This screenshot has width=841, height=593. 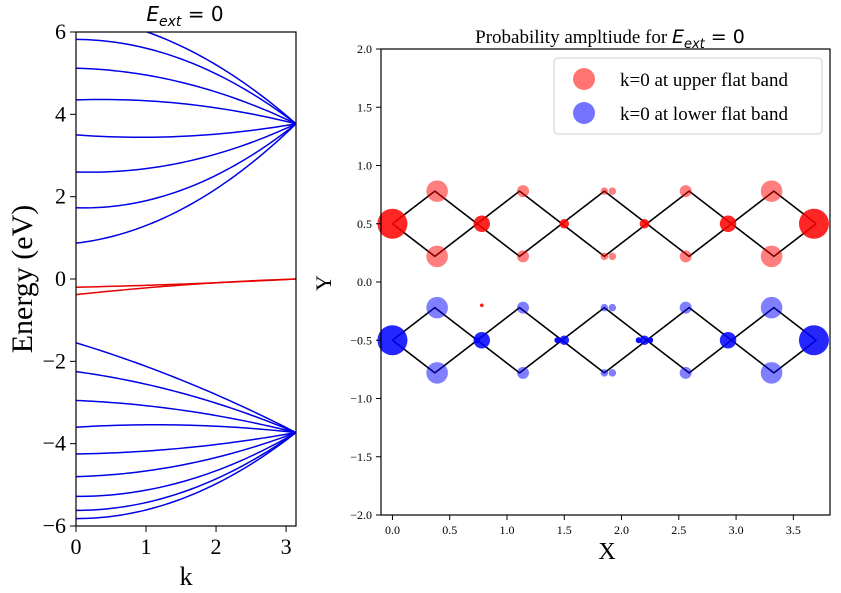 I want to click on legend-box, so click(x=688, y=96).